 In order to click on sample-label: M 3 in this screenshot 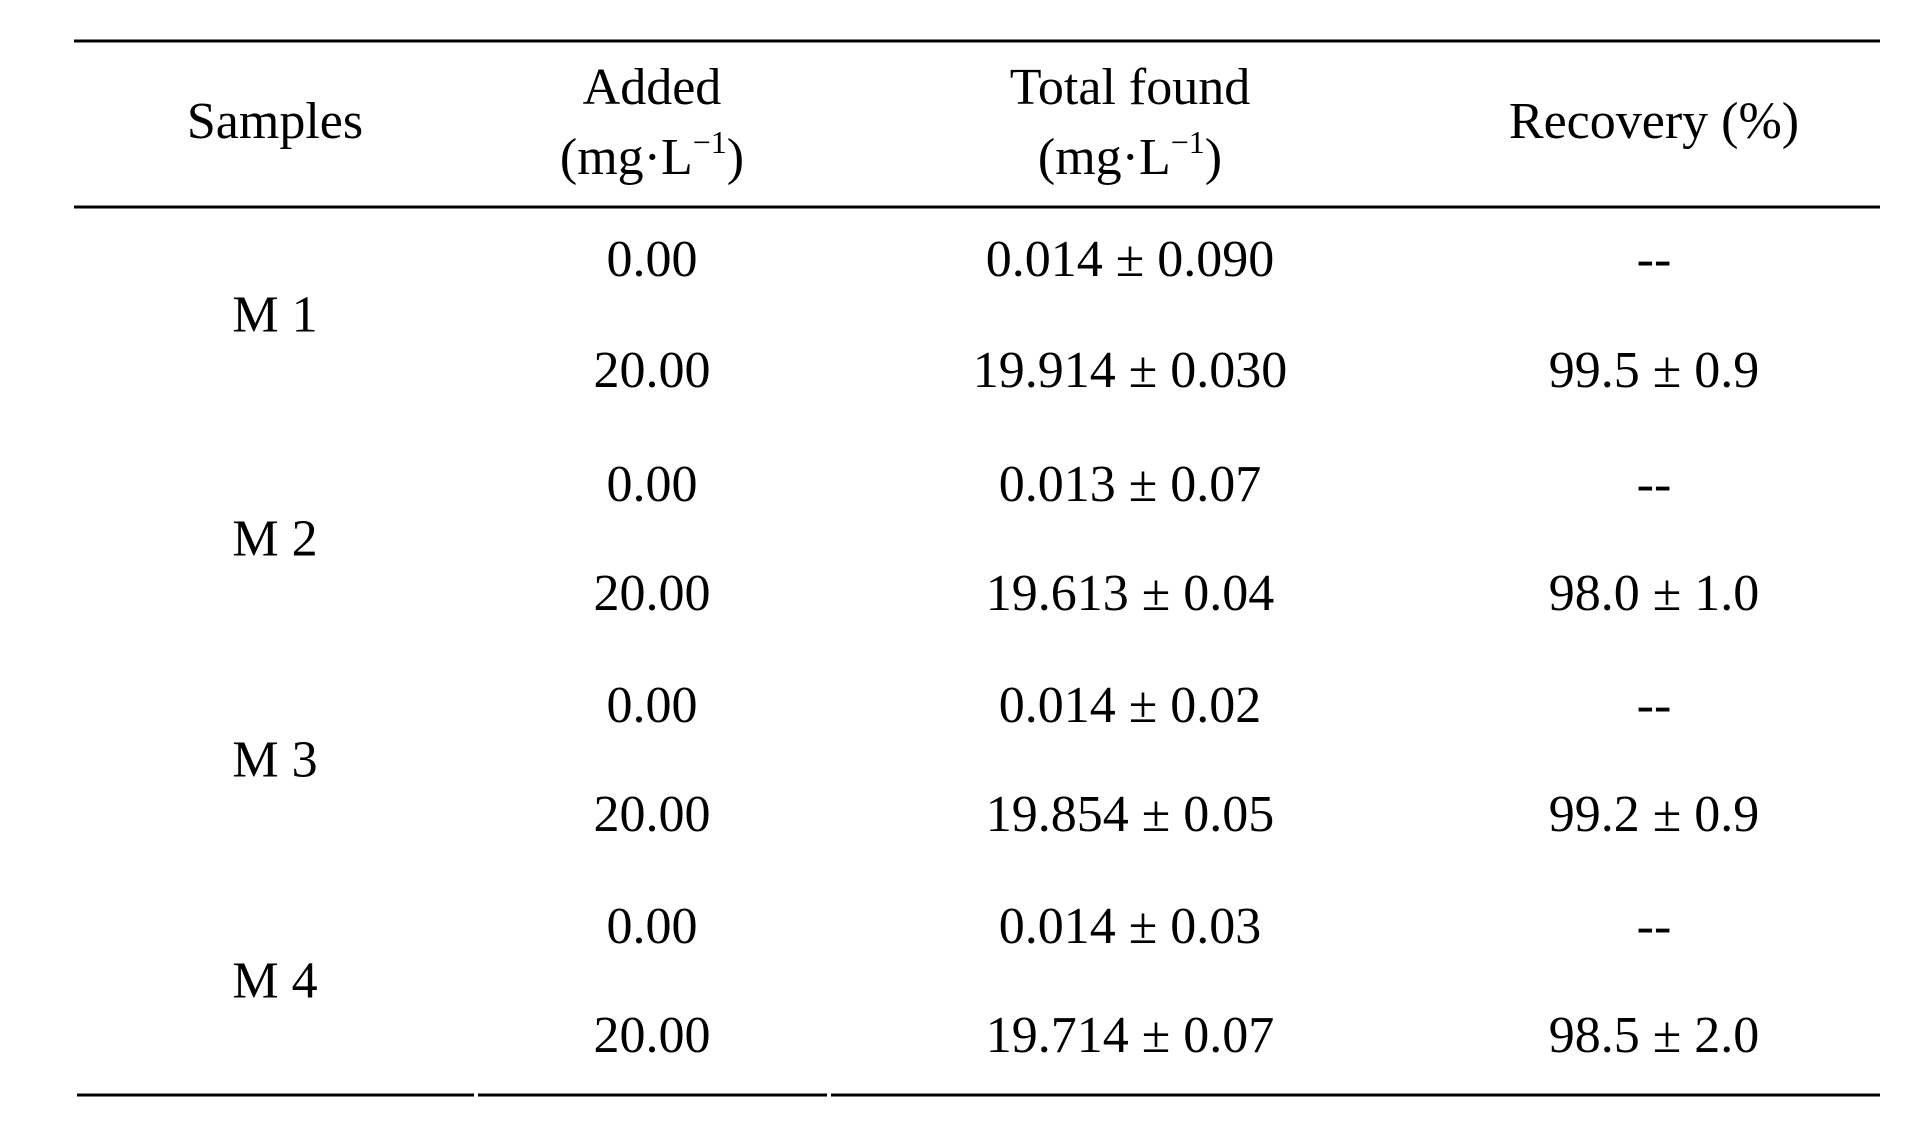, I will do `click(274, 759)`.